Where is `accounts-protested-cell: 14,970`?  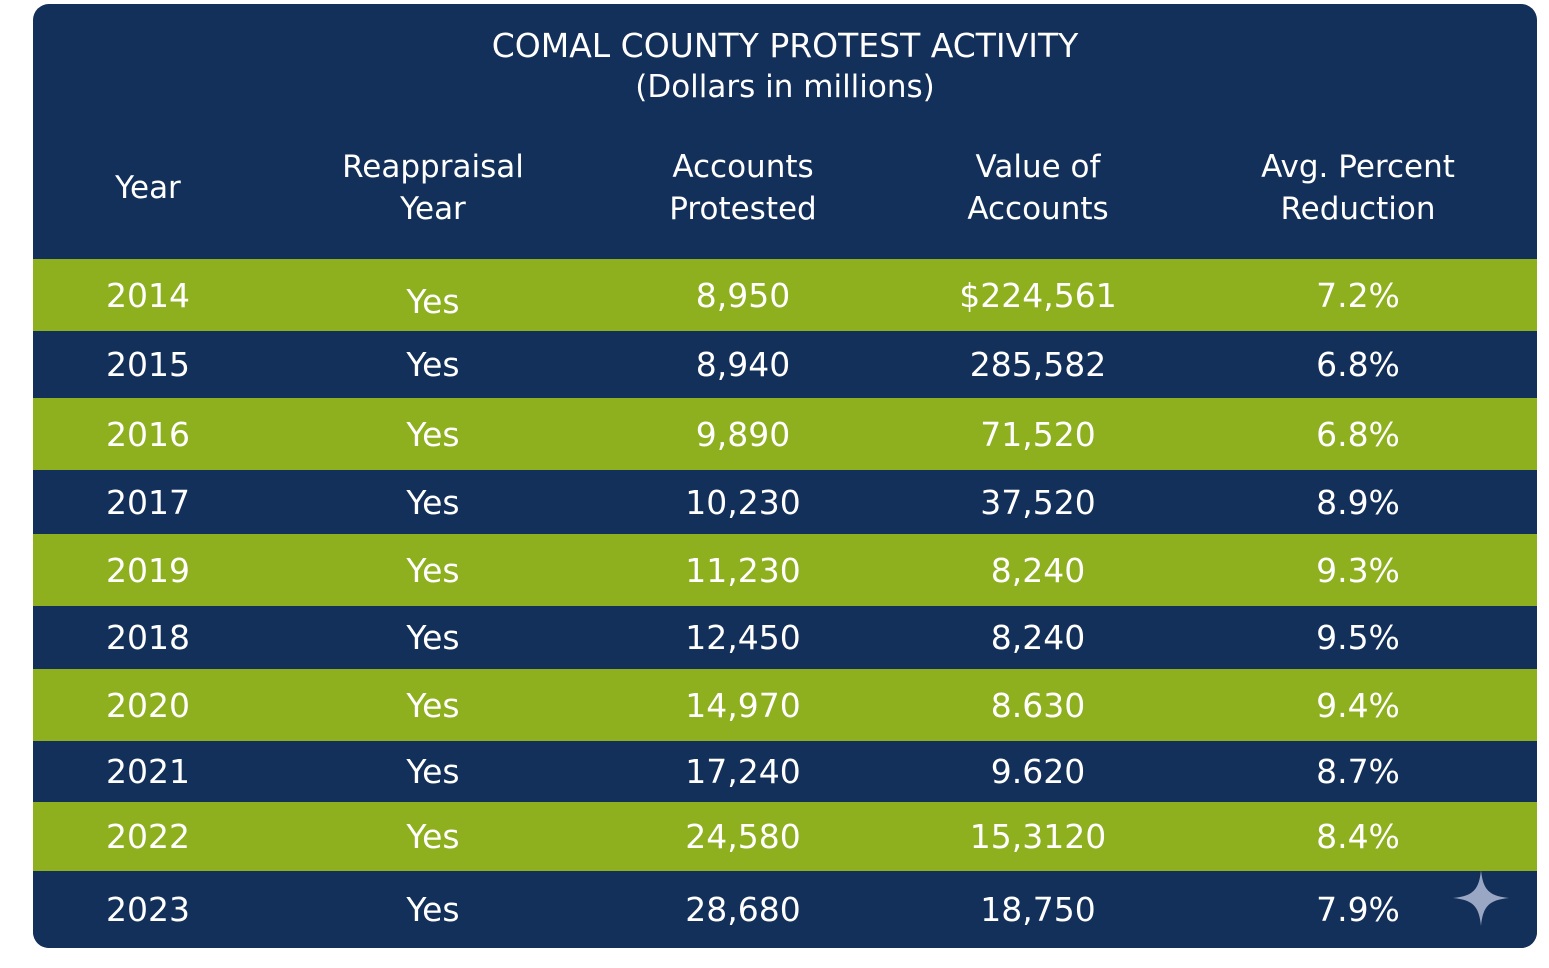
accounts-protested-cell: 14,970 is located at coordinates (743, 705).